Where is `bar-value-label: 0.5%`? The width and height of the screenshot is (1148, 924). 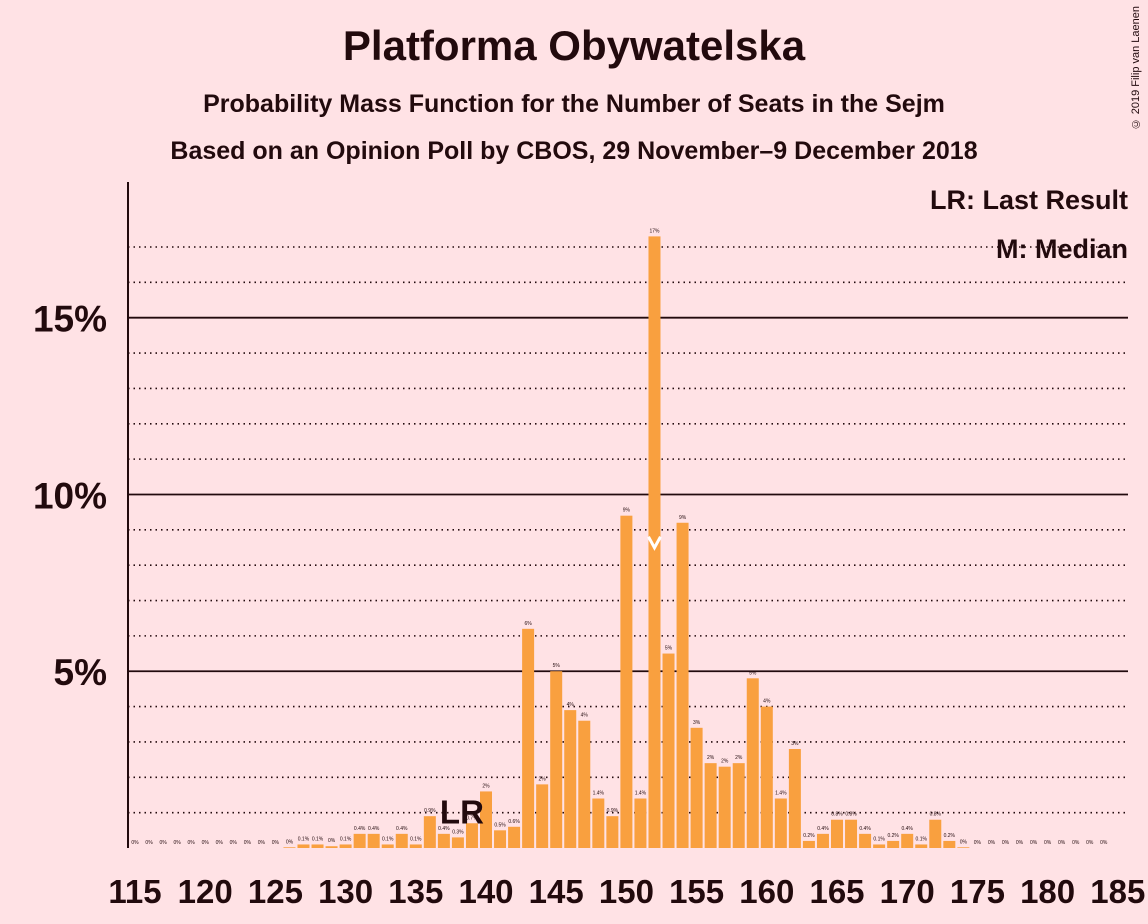
bar-value-label: 0.5% is located at coordinates (500, 825).